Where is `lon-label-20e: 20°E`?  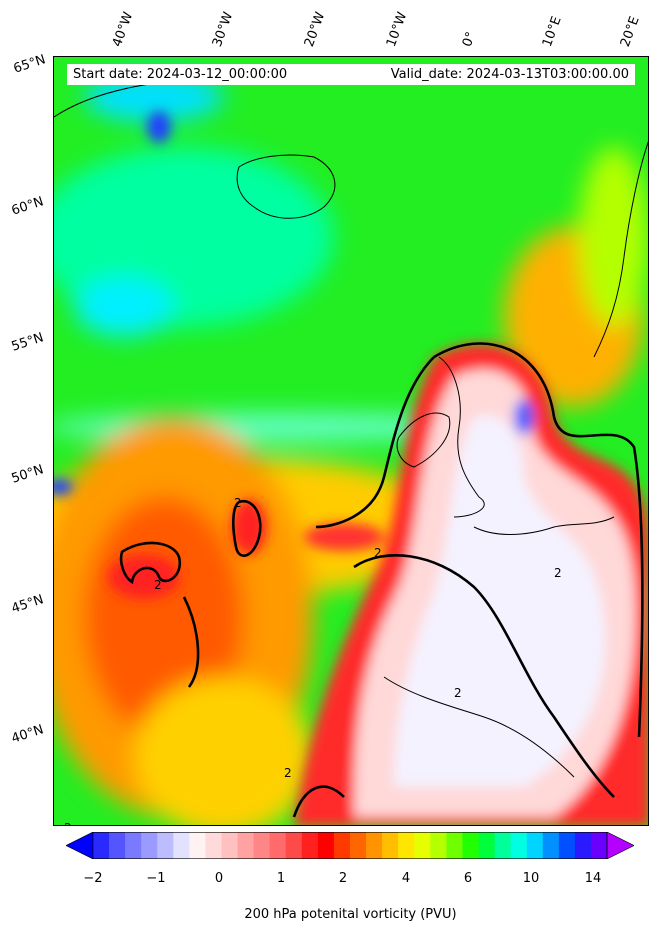 lon-label-20e: 20°E is located at coordinates (630, 32).